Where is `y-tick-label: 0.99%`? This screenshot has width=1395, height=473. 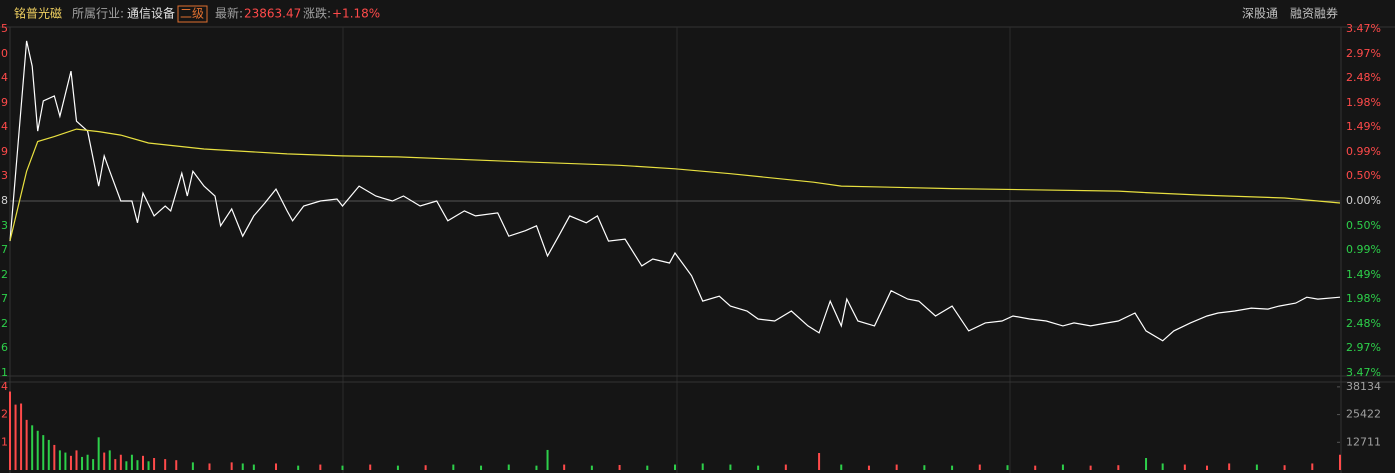
y-tick-label: 0.99% is located at coordinates (1363, 249).